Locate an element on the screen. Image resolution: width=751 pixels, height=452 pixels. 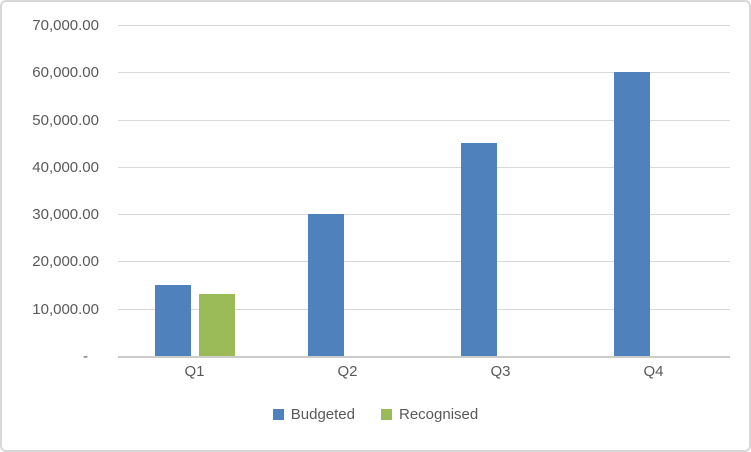
x-category-label-q1: Q1 is located at coordinates (194, 371).